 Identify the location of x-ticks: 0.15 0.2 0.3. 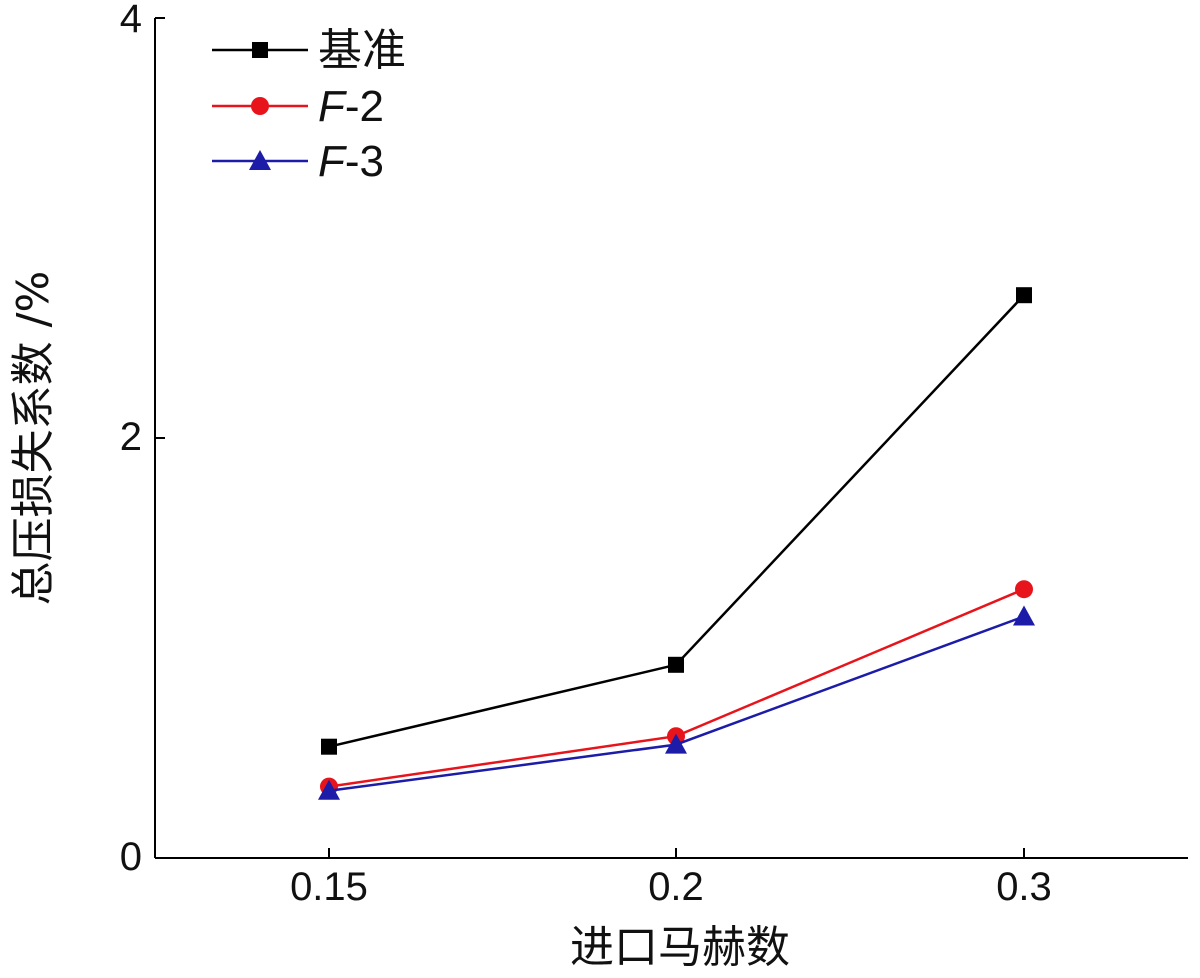
(671, 878).